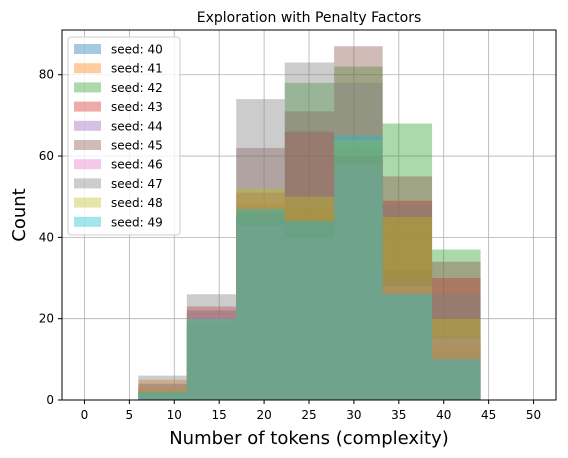 Image resolution: width=568 pixels, height=458 pixels. I want to click on y-axis-ticks: 0 20 40 60 80, so click(50, 237).